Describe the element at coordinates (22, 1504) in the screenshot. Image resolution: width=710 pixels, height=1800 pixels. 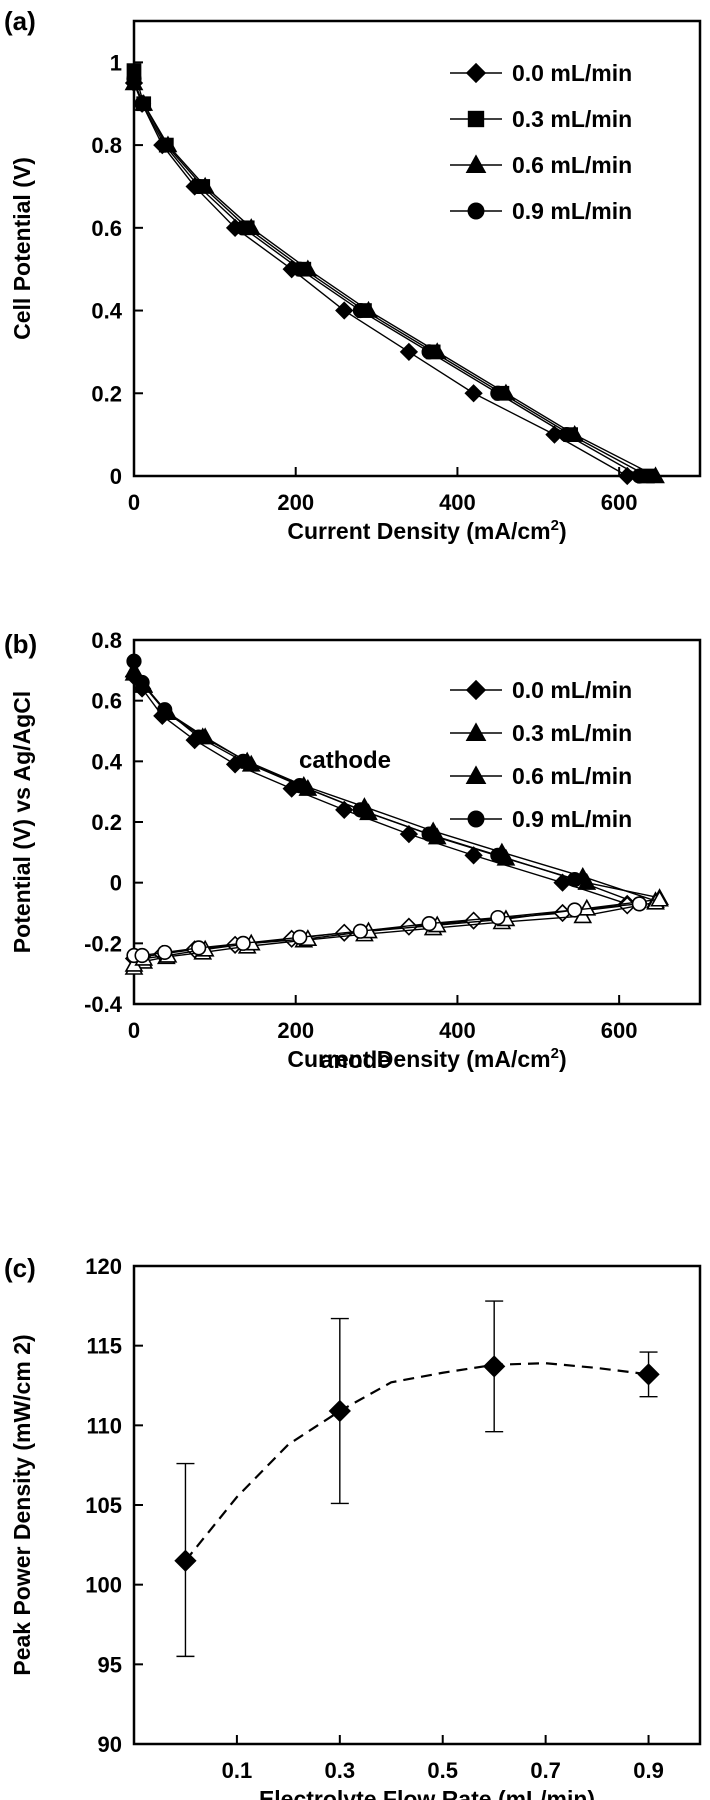
I see `y-axis-title: Peak Power Density (mW/cm 2)` at that location.